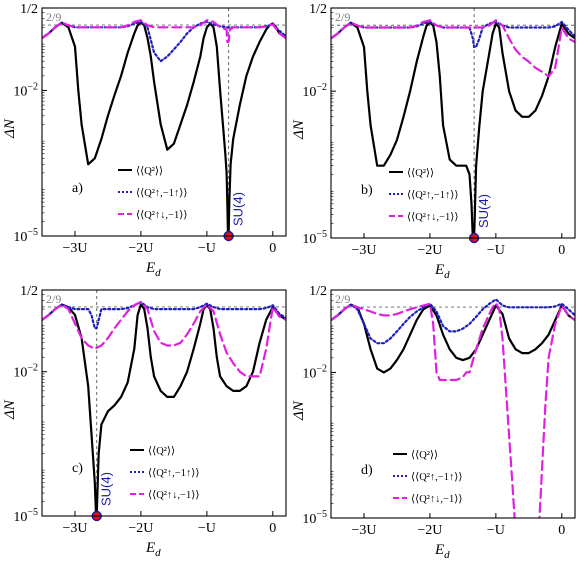 The image size is (578, 570). I want to click on panel-label: c), so click(77, 468).